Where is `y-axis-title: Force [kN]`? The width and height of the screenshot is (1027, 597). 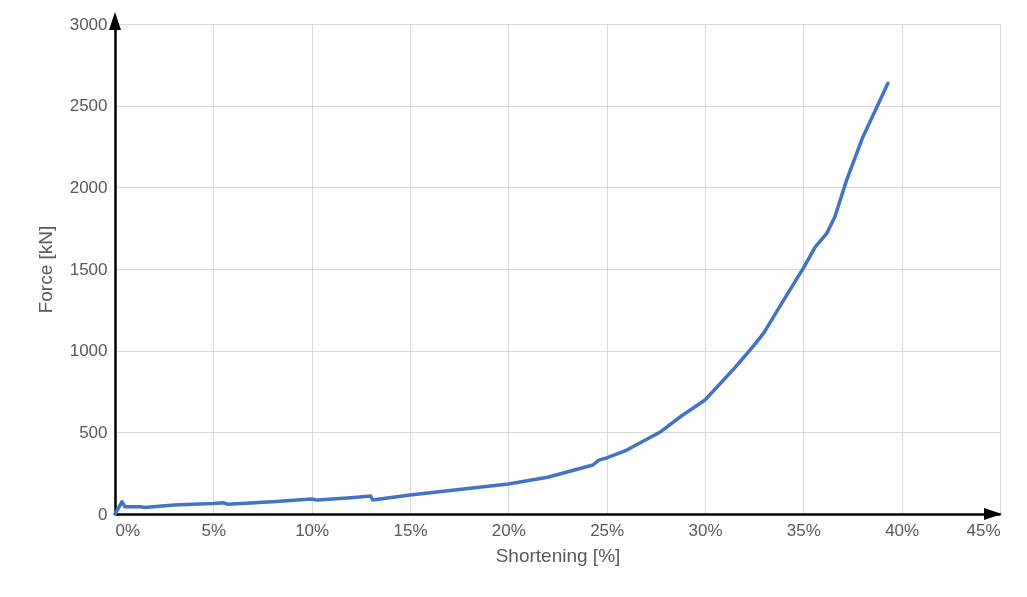 y-axis-title: Force [kN] is located at coordinates (45, 269).